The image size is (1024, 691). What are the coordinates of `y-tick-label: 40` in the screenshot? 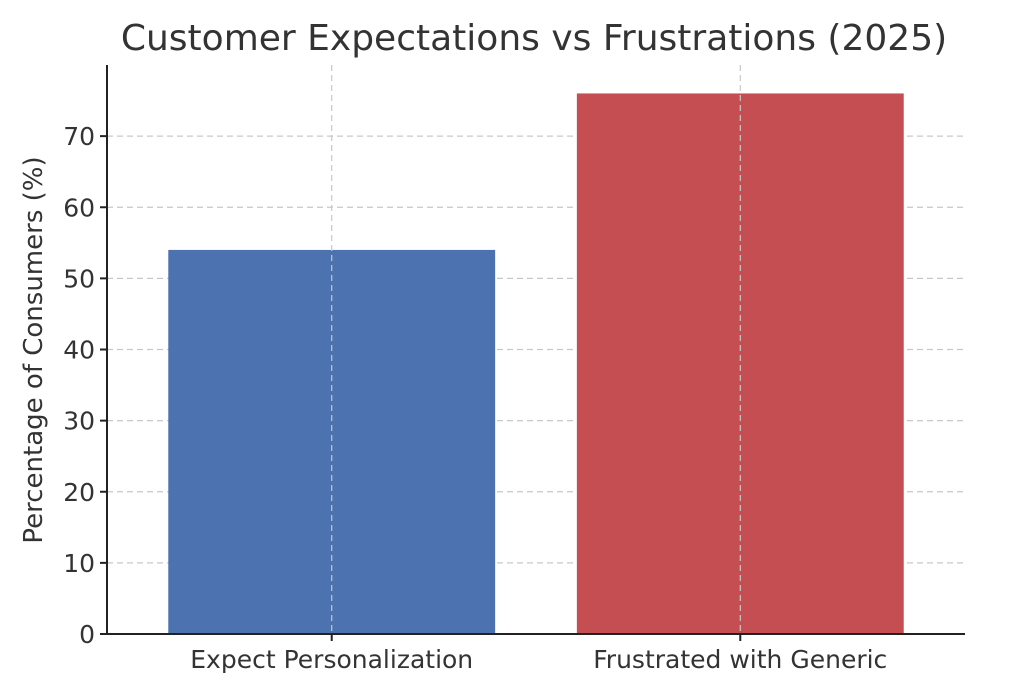 It's located at (79, 350).